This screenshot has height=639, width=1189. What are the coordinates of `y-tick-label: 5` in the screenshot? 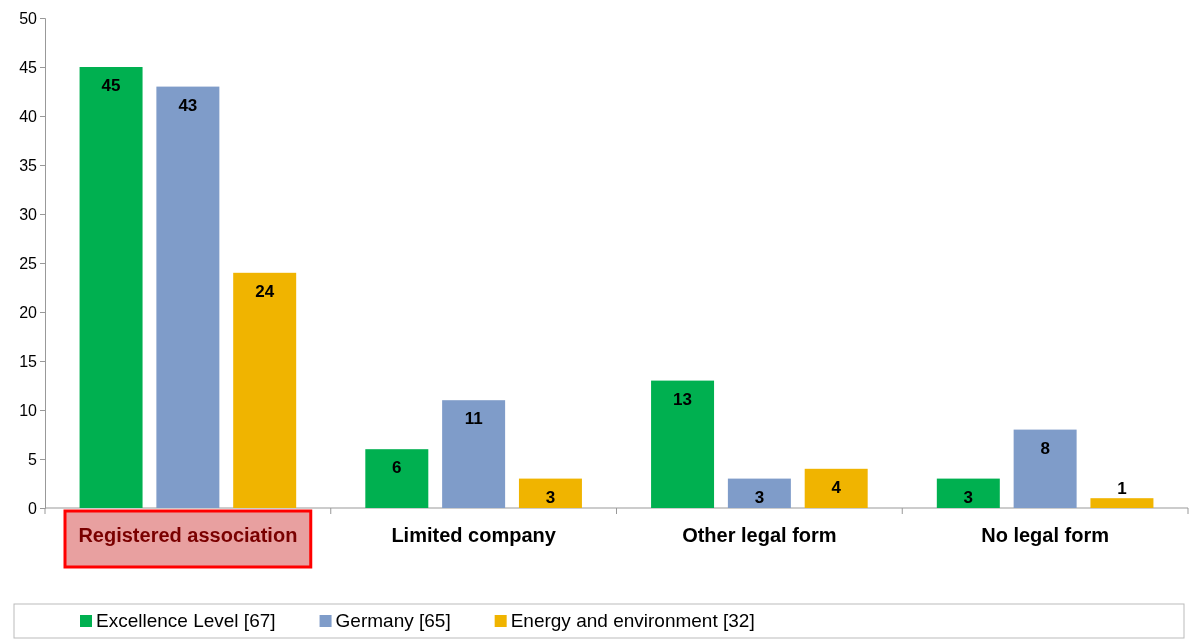 It's located at (33, 459).